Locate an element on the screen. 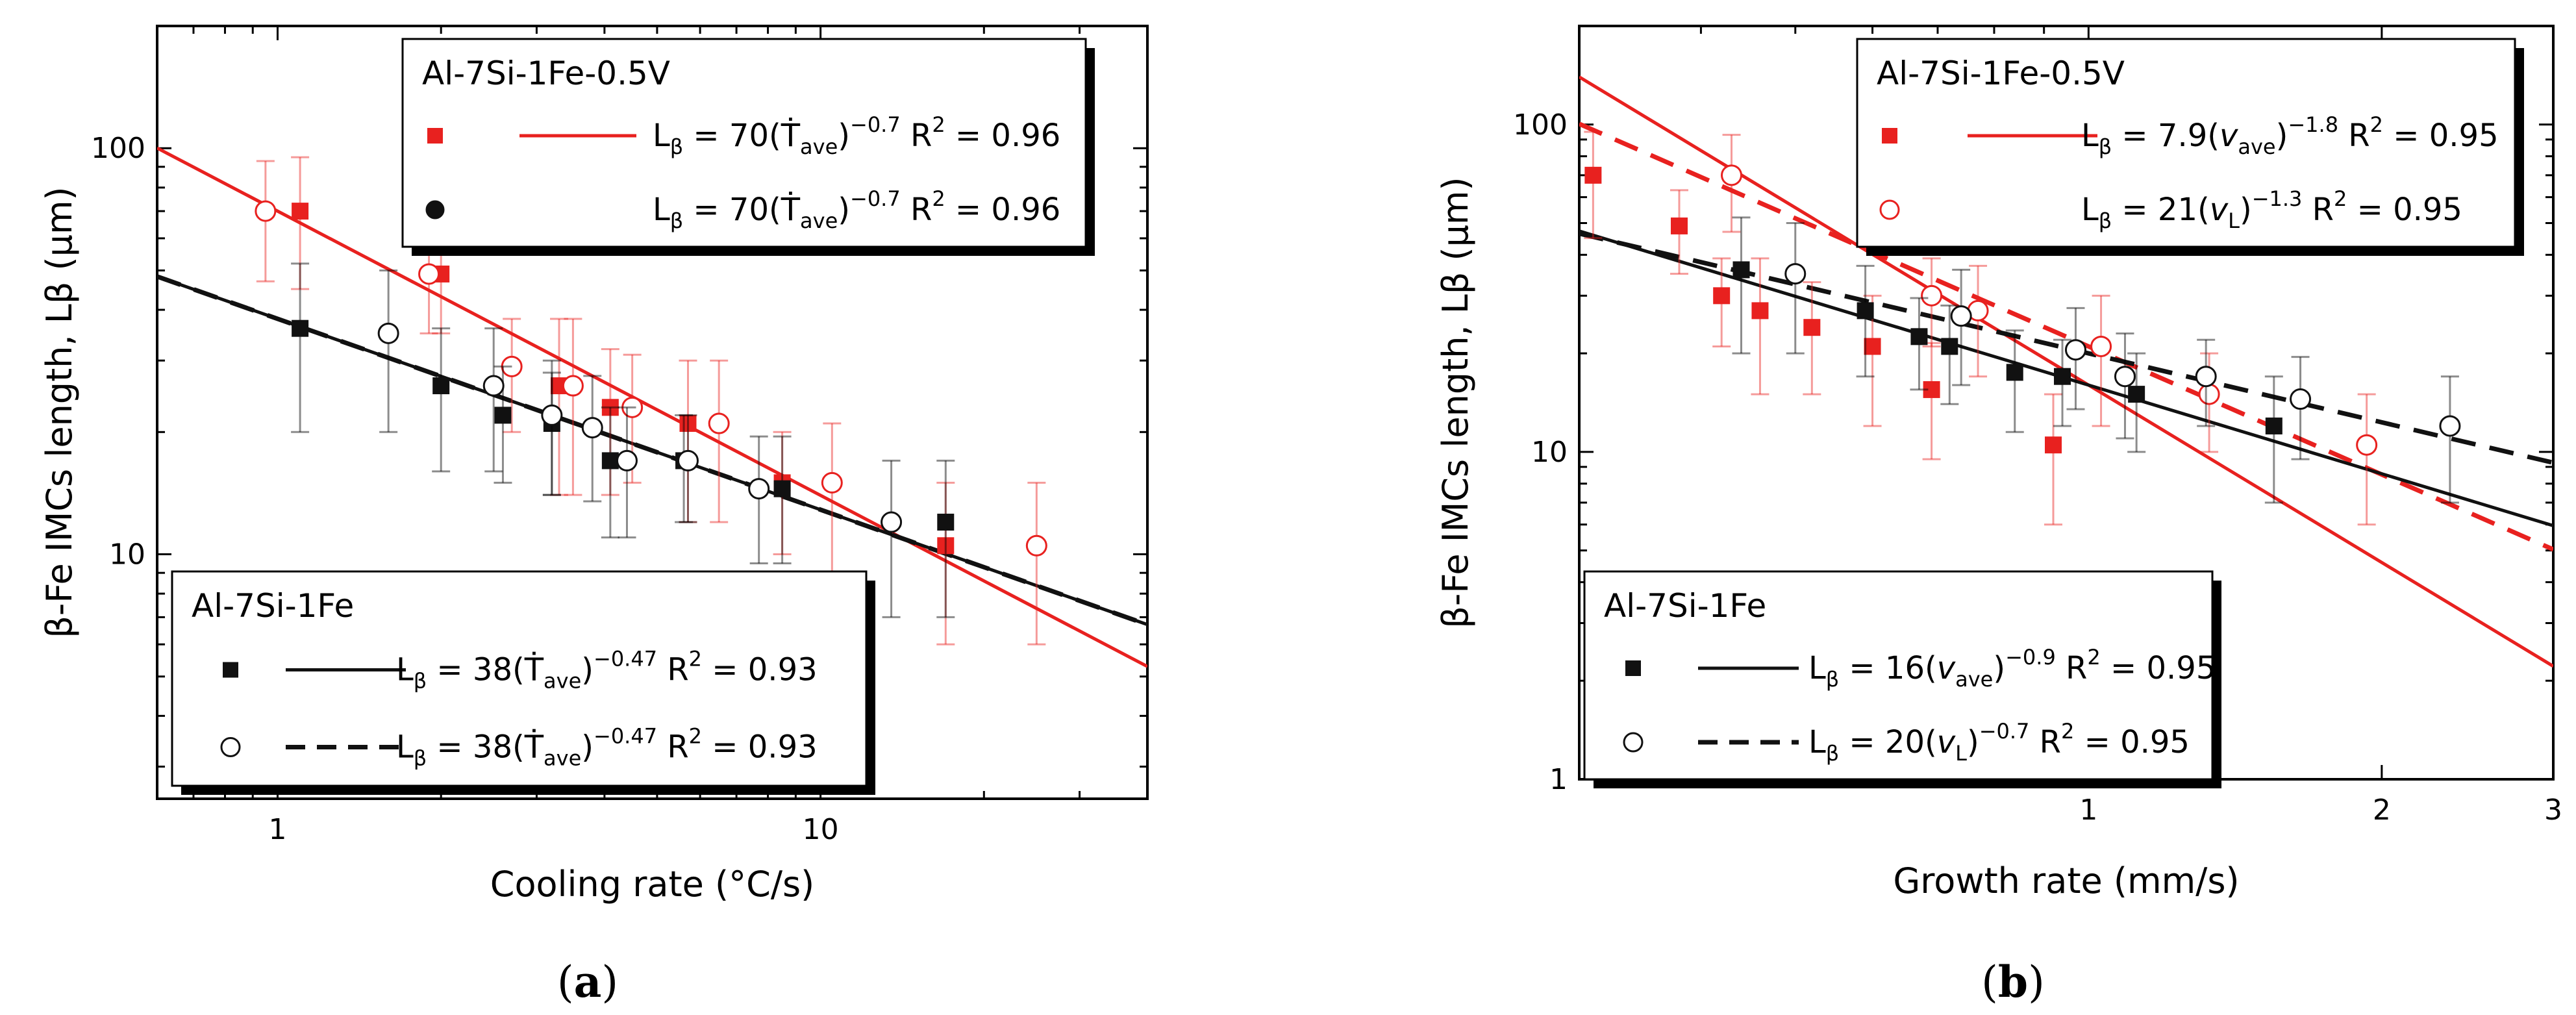 This screenshot has height=1015, width=2576. x-axis-label: Growth rate (mm/s) is located at coordinates (2066, 880).